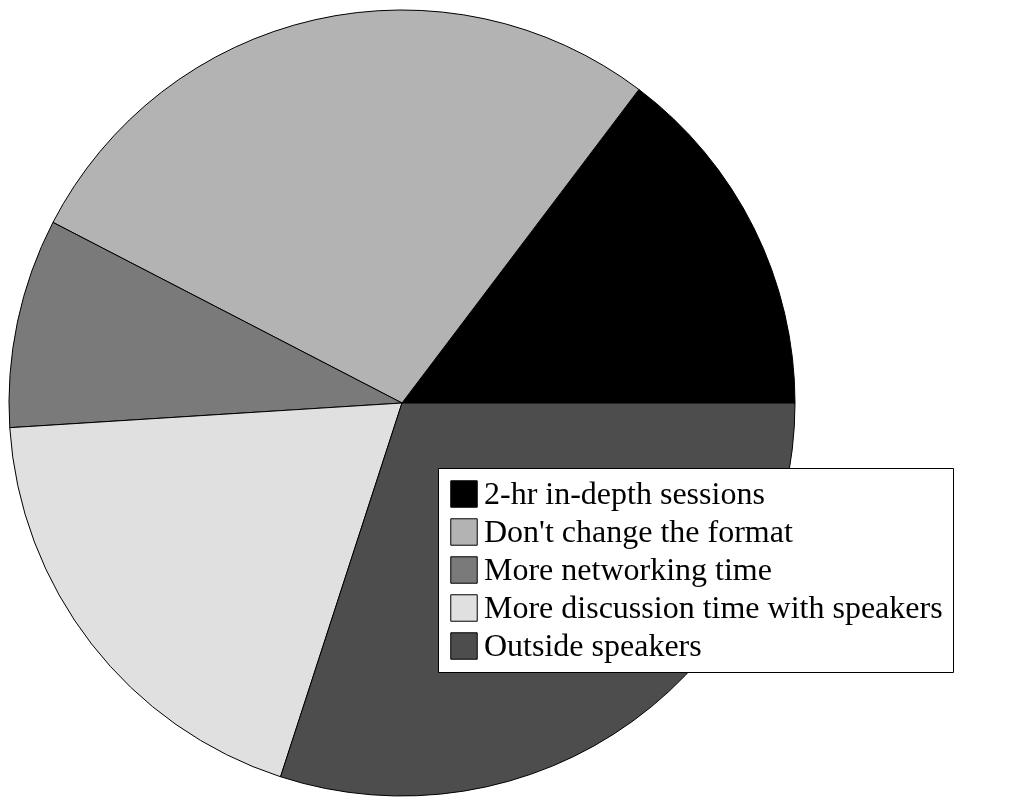 The width and height of the screenshot is (1011, 798). What do you see at coordinates (624, 493) in the screenshot?
I see `legend-label: 2-hr in-depth sessions` at bounding box center [624, 493].